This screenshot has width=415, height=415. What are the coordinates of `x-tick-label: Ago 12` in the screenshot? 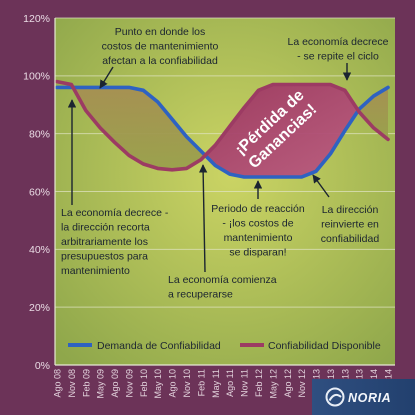 It's located at (288, 383).